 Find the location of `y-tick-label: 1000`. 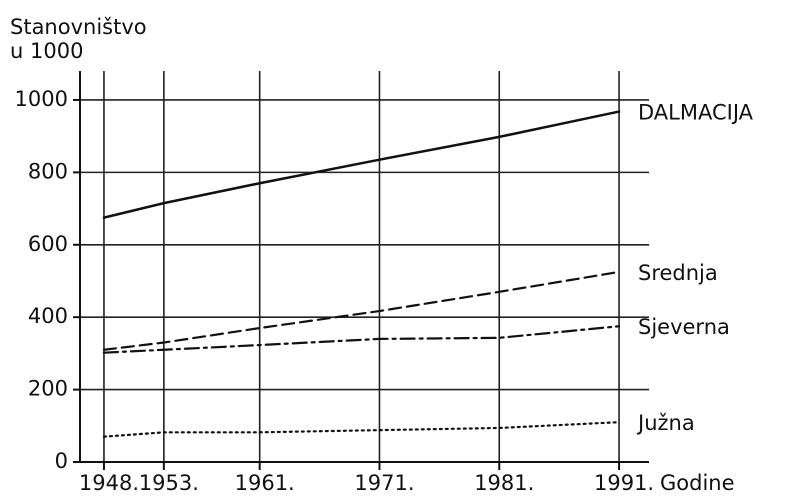

y-tick-label: 1000 is located at coordinates (41, 99).